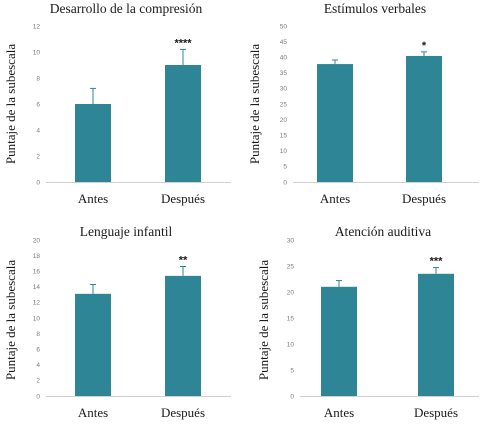  Describe the element at coordinates (183, 261) in the screenshot. I see `significance-marker: **` at that location.